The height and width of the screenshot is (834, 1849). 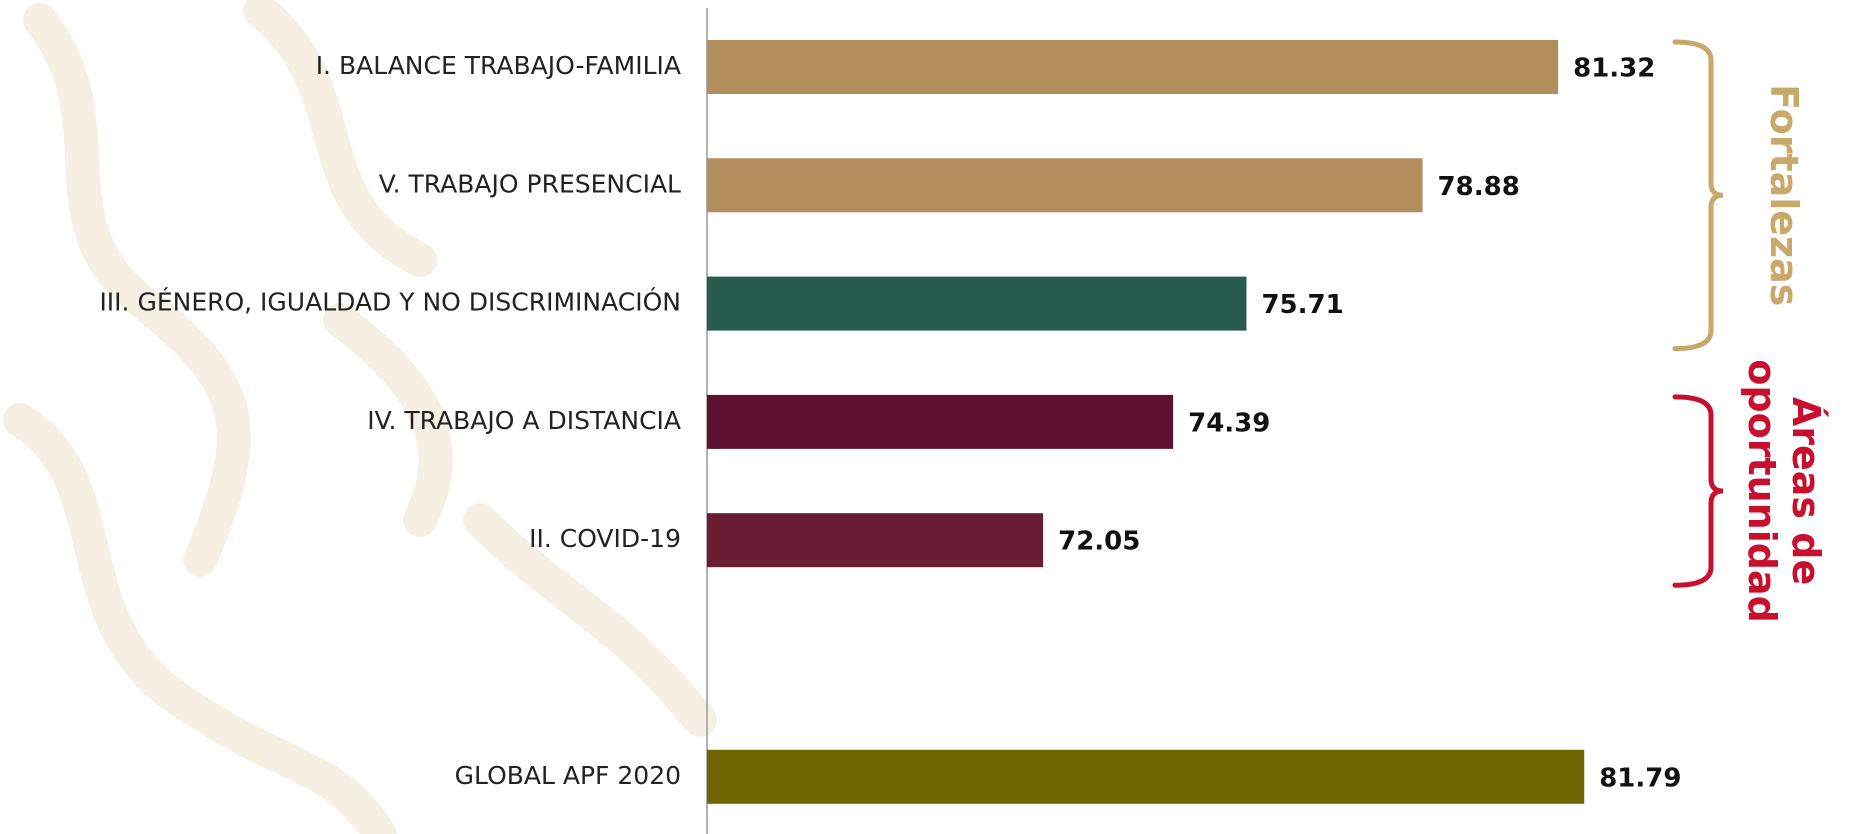 What do you see at coordinates (530, 183) in the screenshot?
I see `category-label: V. TRABAJO PRESENCIAL` at bounding box center [530, 183].